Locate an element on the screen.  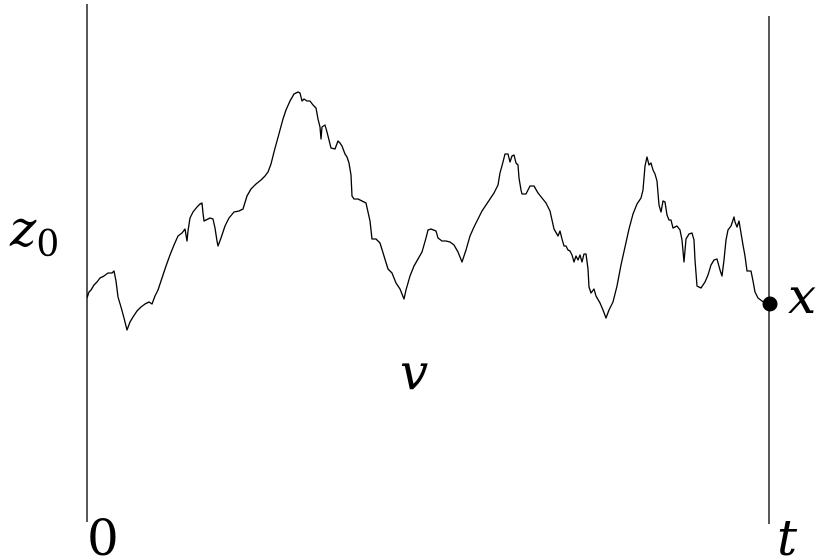
start-level-label: z0 is located at coordinates (34, 232).